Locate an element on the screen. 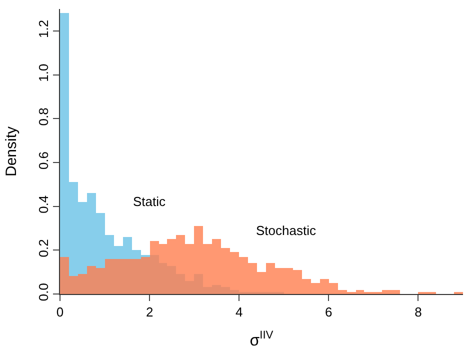 This screenshot has height=364, width=474. y-tick-label: 0.6 is located at coordinates (43, 160).